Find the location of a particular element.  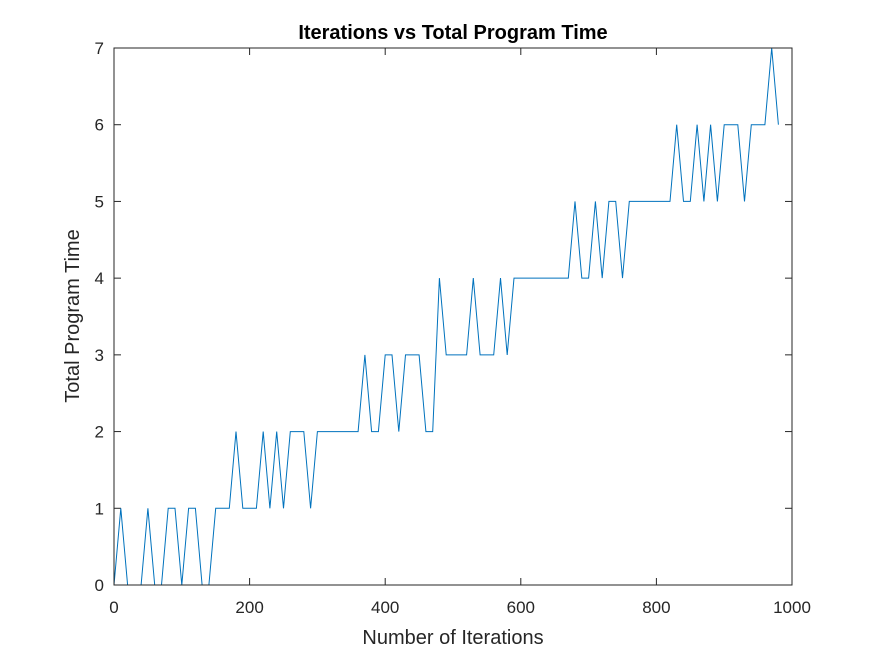

x-tick-label: 800 is located at coordinates (656, 607).